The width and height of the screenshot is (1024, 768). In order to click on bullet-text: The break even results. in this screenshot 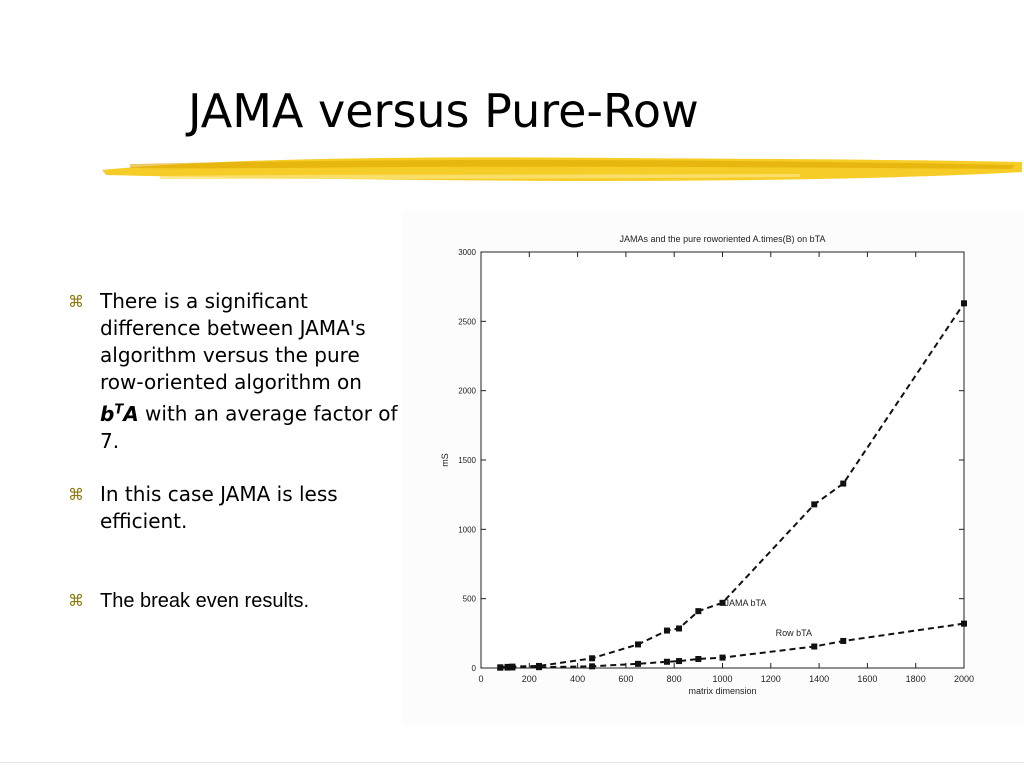, I will do `click(204, 600)`.